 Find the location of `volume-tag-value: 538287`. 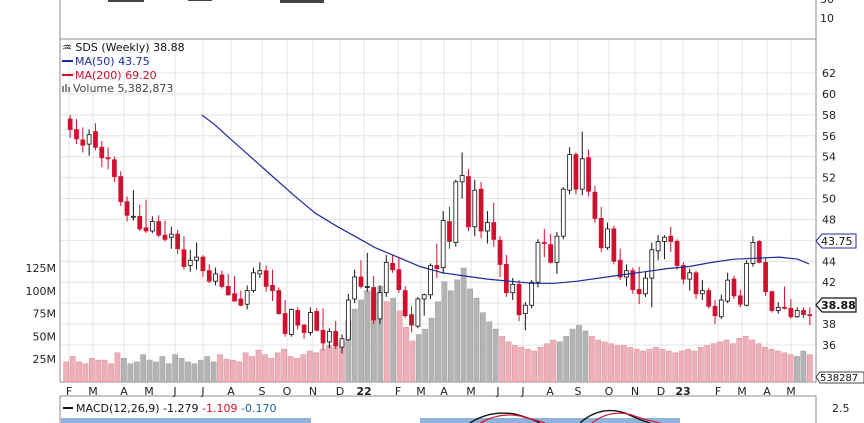

volume-tag-value: 538287 is located at coordinates (839, 378).